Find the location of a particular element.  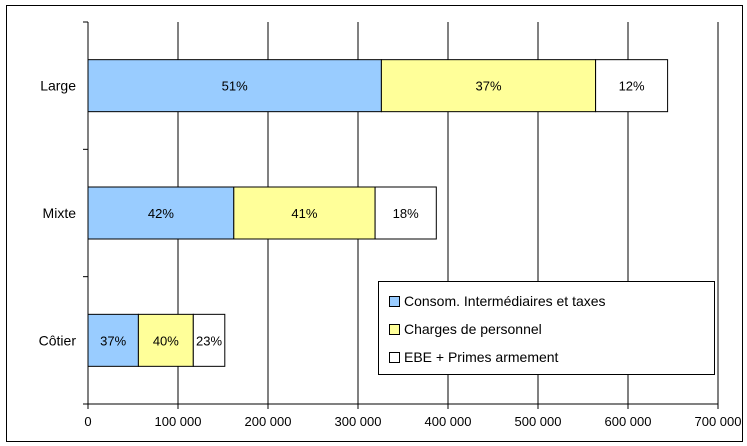

data-label-0-0: 51% is located at coordinates (235, 86).